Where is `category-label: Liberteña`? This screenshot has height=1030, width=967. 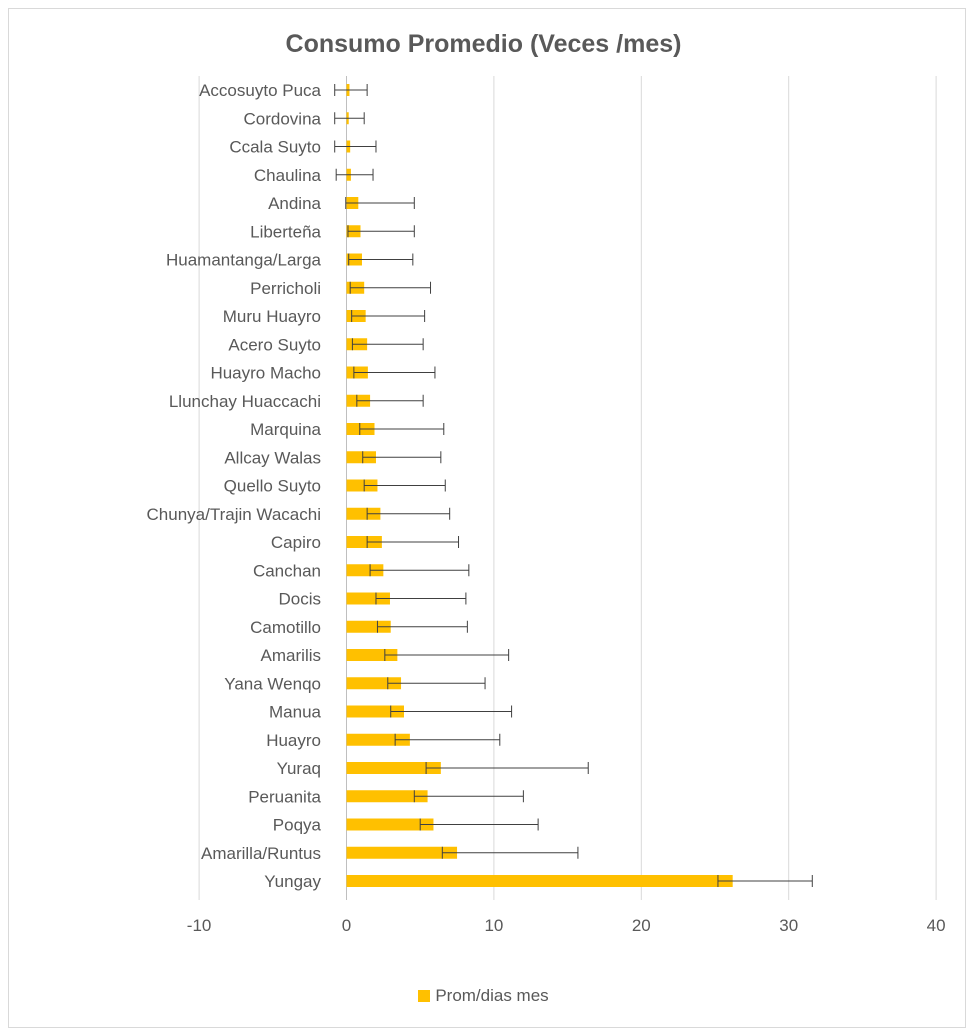
category-label: Liberteña is located at coordinates (285, 231).